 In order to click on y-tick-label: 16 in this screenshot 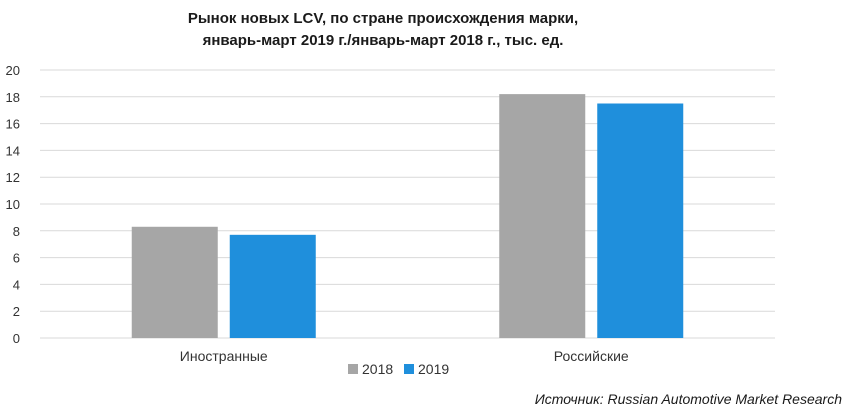, I will do `click(13, 124)`.